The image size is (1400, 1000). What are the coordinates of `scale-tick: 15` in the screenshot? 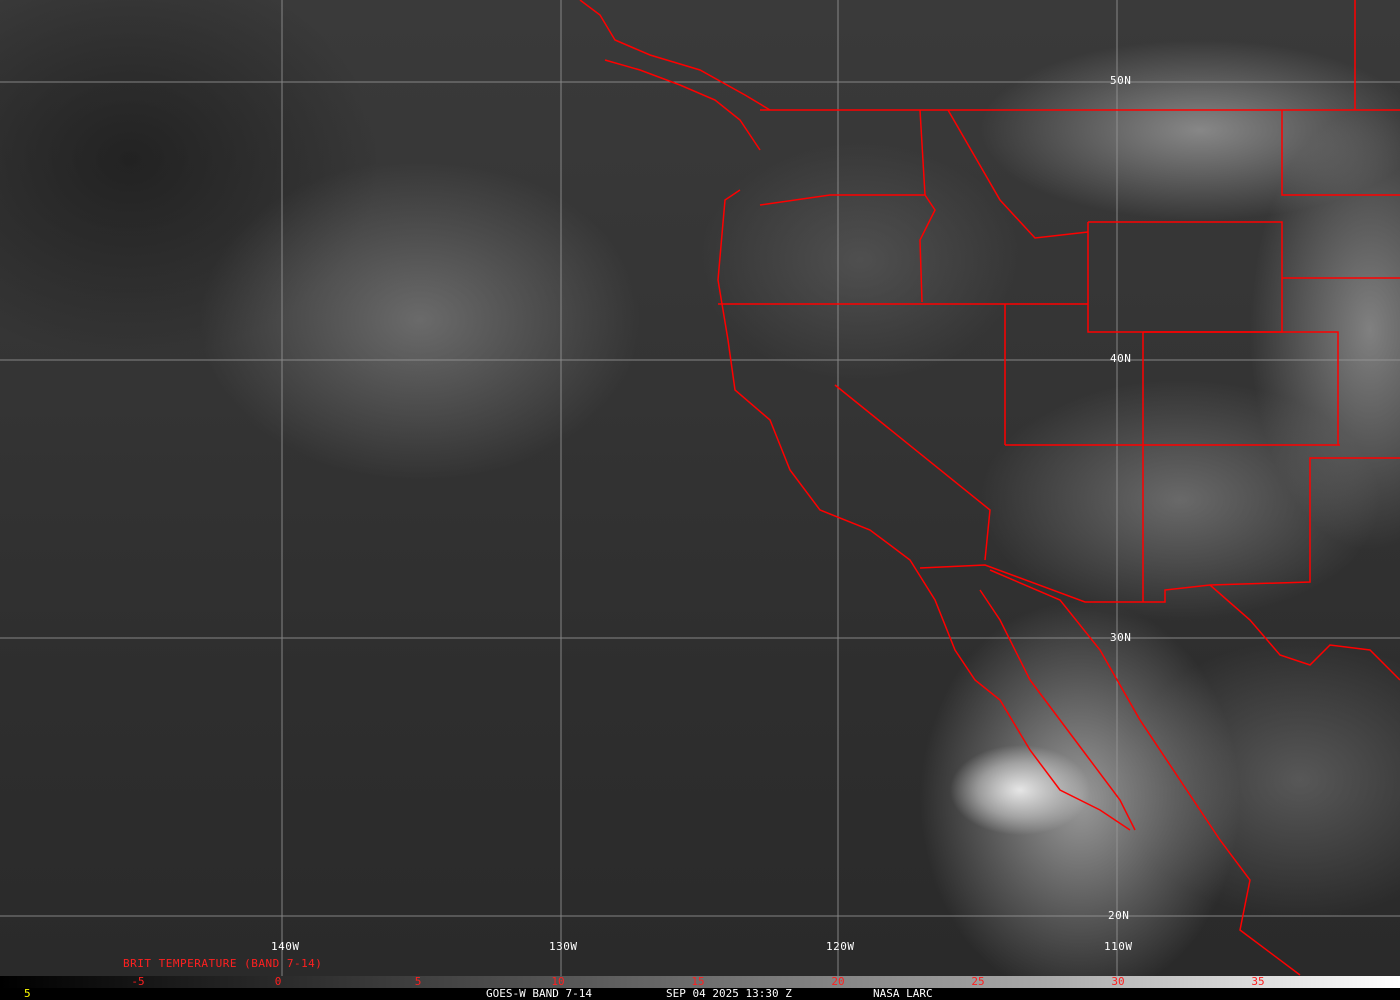 It's located at (698, 981).